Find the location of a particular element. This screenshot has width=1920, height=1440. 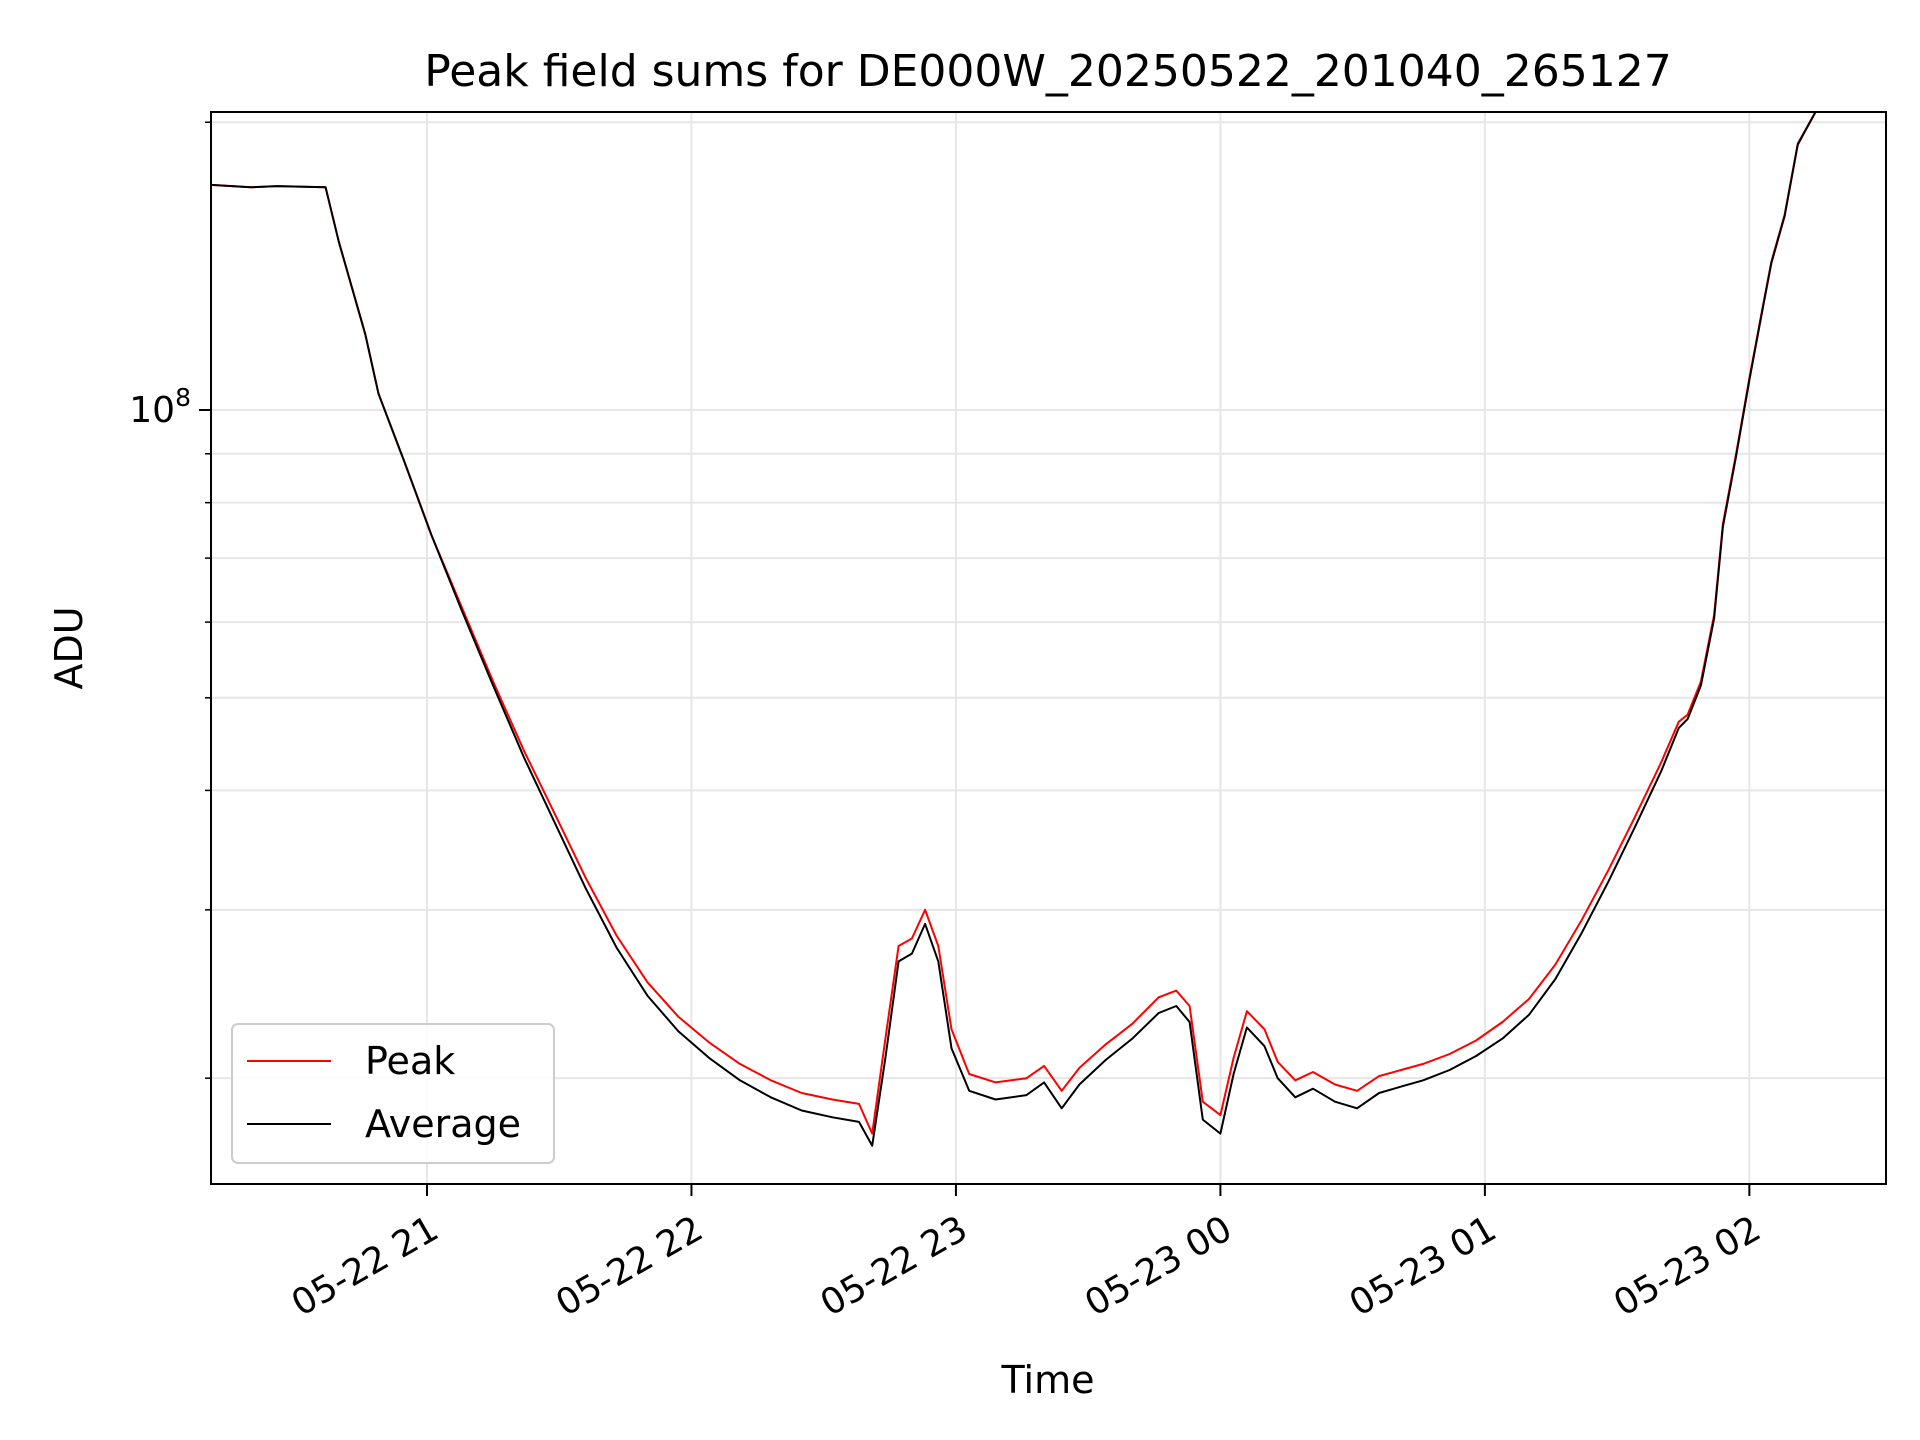

y-axis-label: ADU is located at coordinates (69, 647).